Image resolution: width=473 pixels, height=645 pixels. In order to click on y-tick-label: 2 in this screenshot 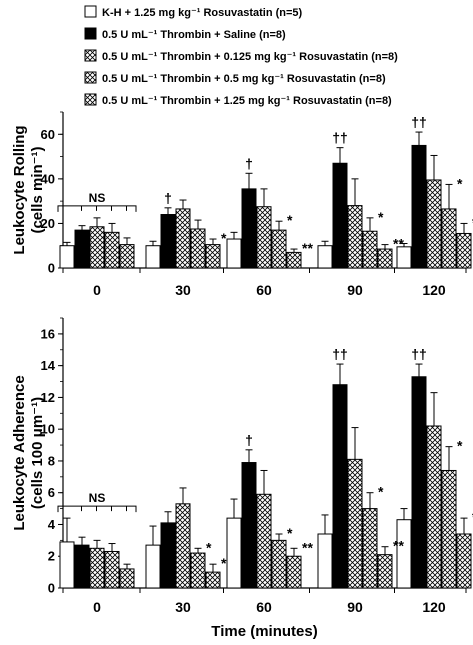, I will do `click(51, 556)`.